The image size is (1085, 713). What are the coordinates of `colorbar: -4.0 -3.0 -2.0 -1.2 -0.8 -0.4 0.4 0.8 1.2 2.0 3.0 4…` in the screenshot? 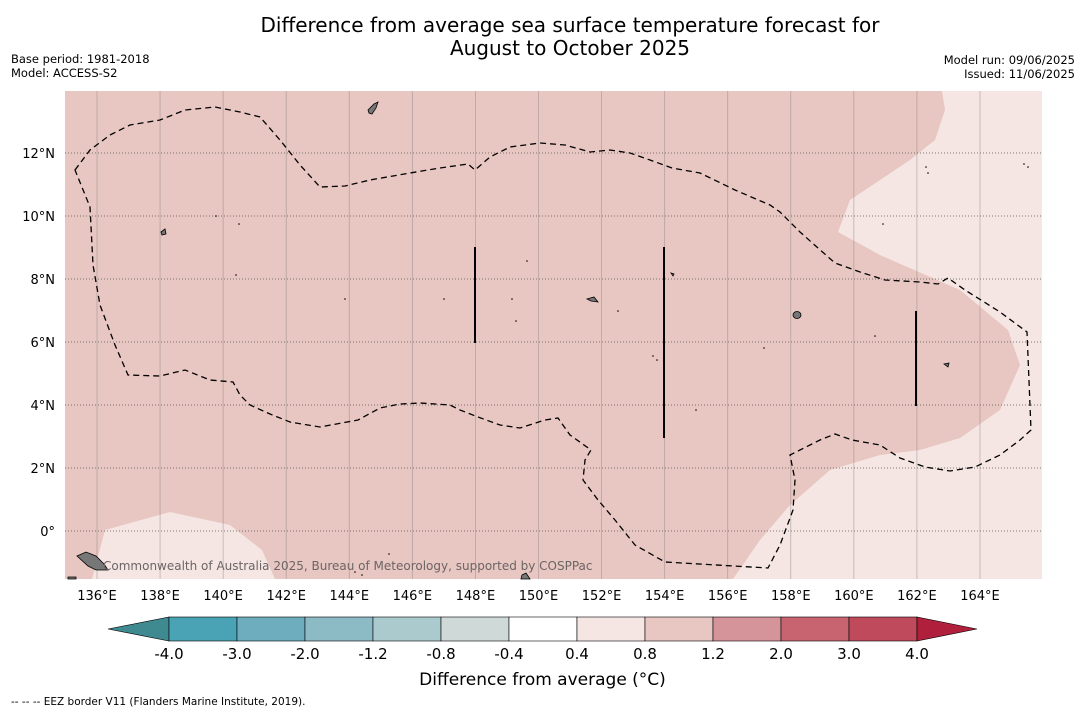 It's located at (542, 639).